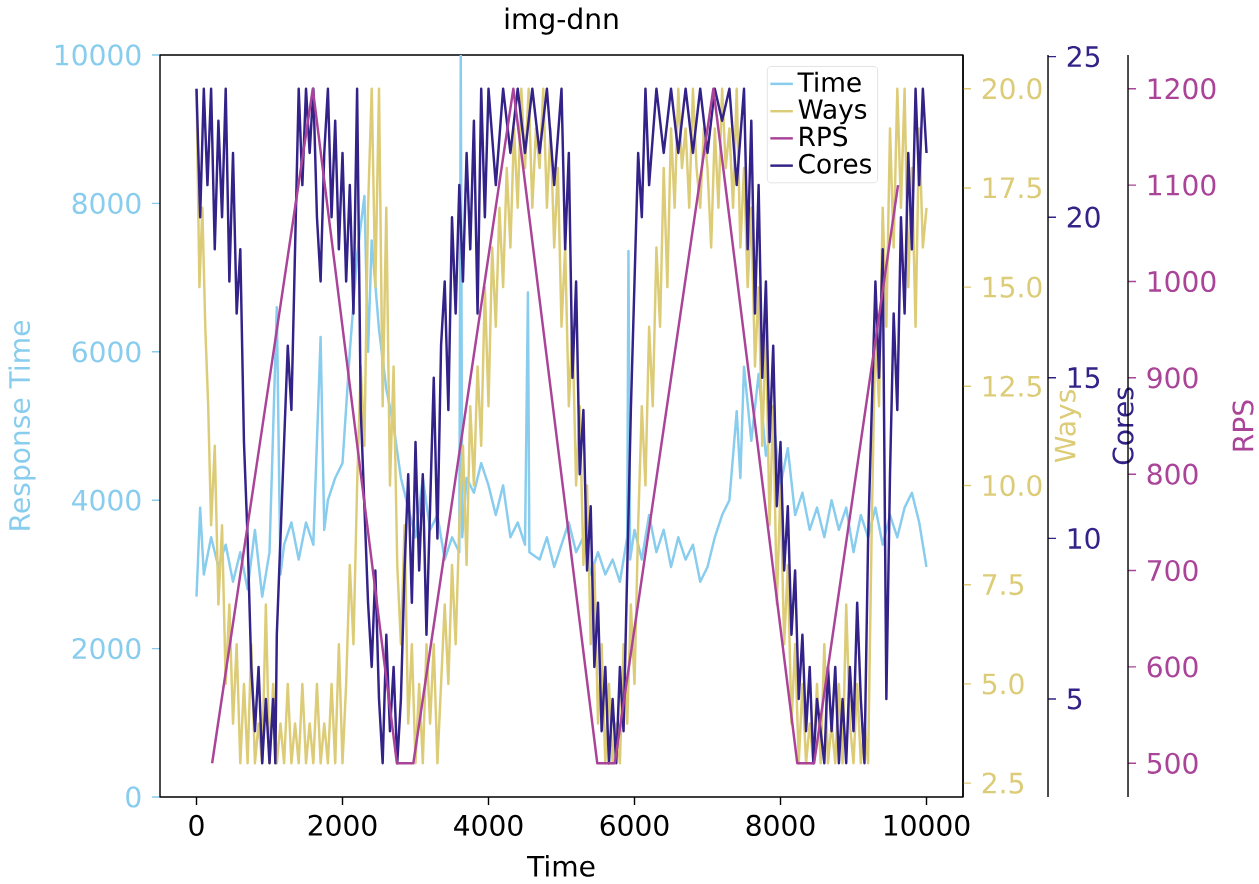 The height and width of the screenshot is (884, 1259). Describe the element at coordinates (927, 825) in the screenshot. I see `x-tick-label: 10000` at that location.